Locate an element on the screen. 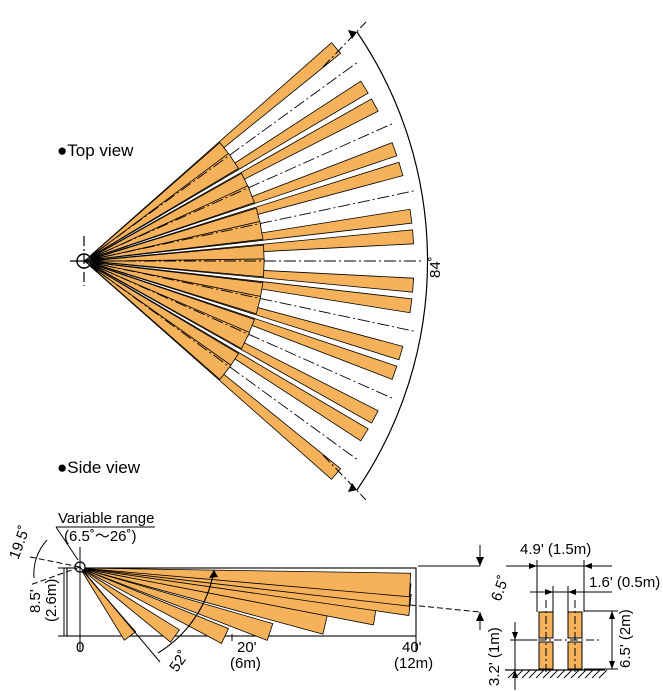 This screenshot has height=692, width=663. side-view-guides is located at coordinates (256, 594).